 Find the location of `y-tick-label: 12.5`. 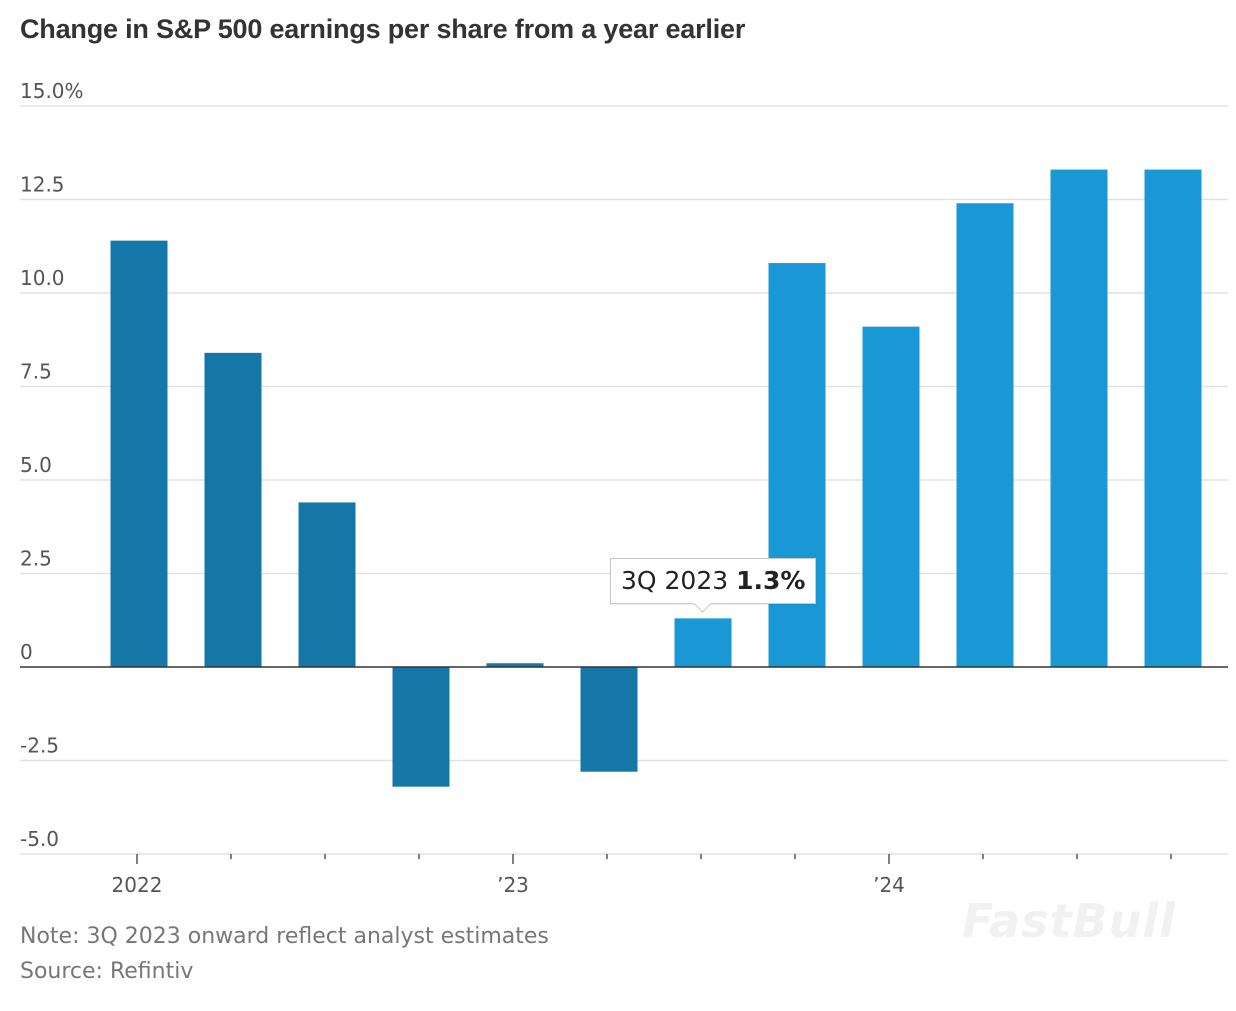

y-tick-label: 12.5 is located at coordinates (42, 185).